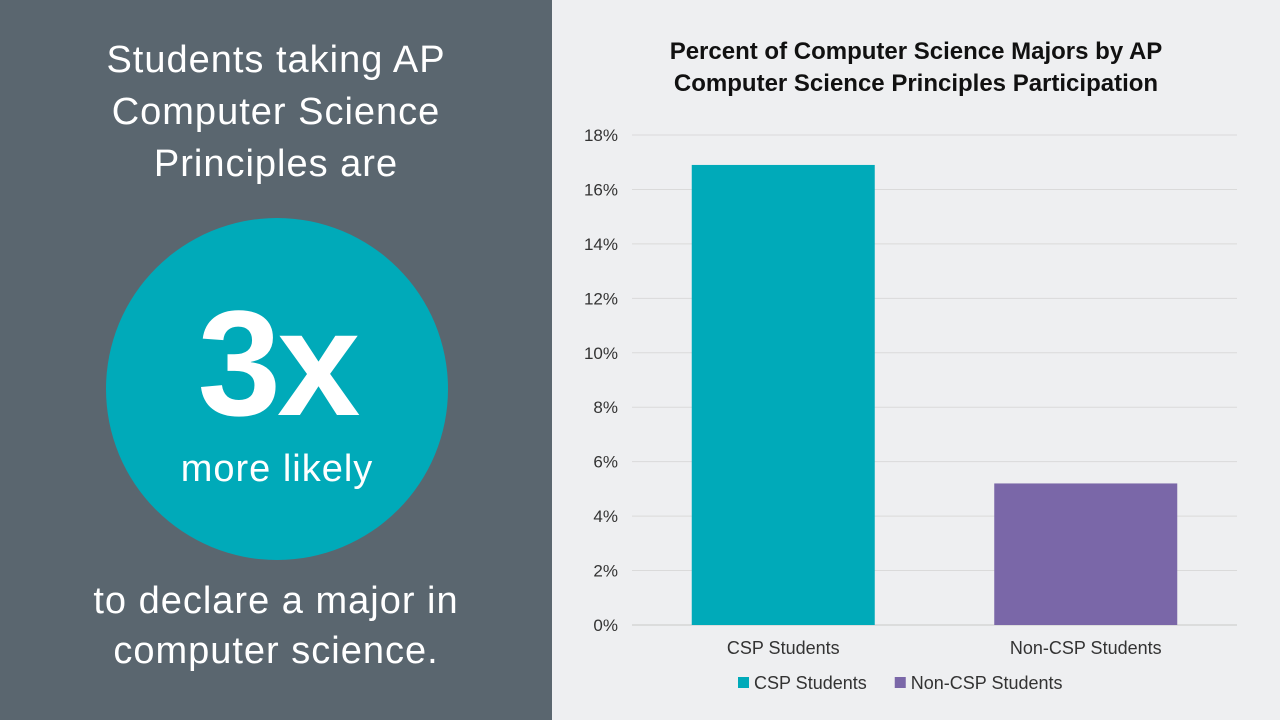  What do you see at coordinates (277, 469) in the screenshot?
I see `stat-caption: more likely` at bounding box center [277, 469].